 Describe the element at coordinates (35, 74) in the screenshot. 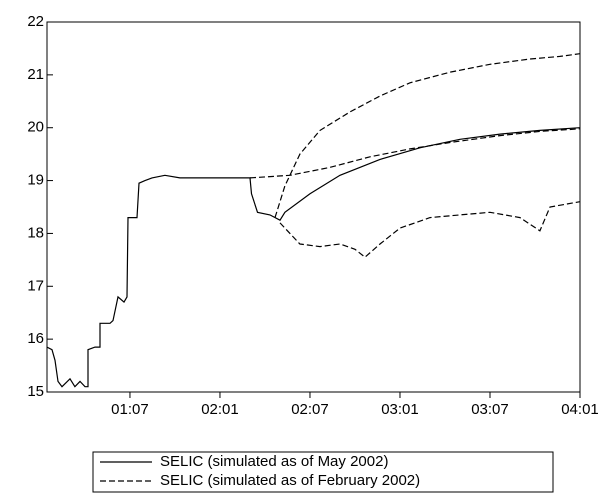

I see `y-tick-label: 21` at that location.